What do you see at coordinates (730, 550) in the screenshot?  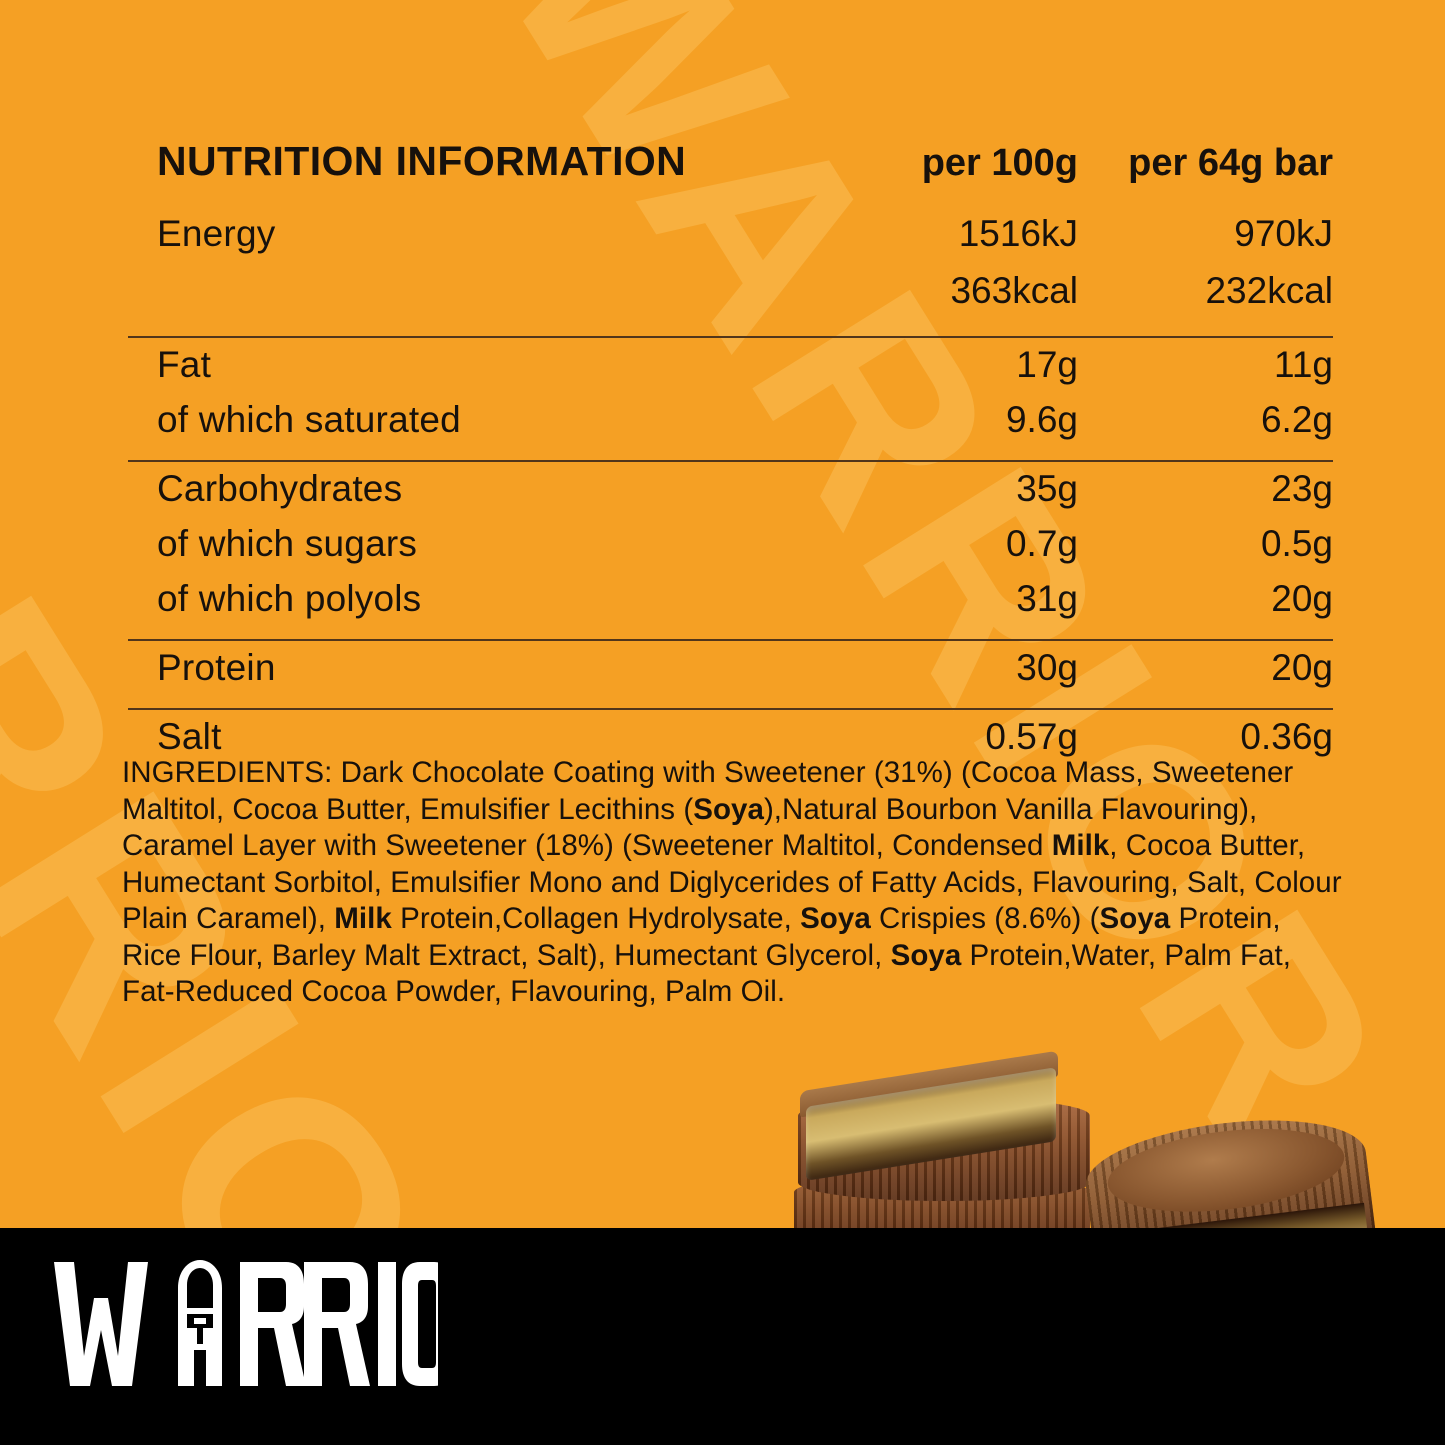 I see `table-row: of which sugars 0.7g 0.5g` at bounding box center [730, 550].